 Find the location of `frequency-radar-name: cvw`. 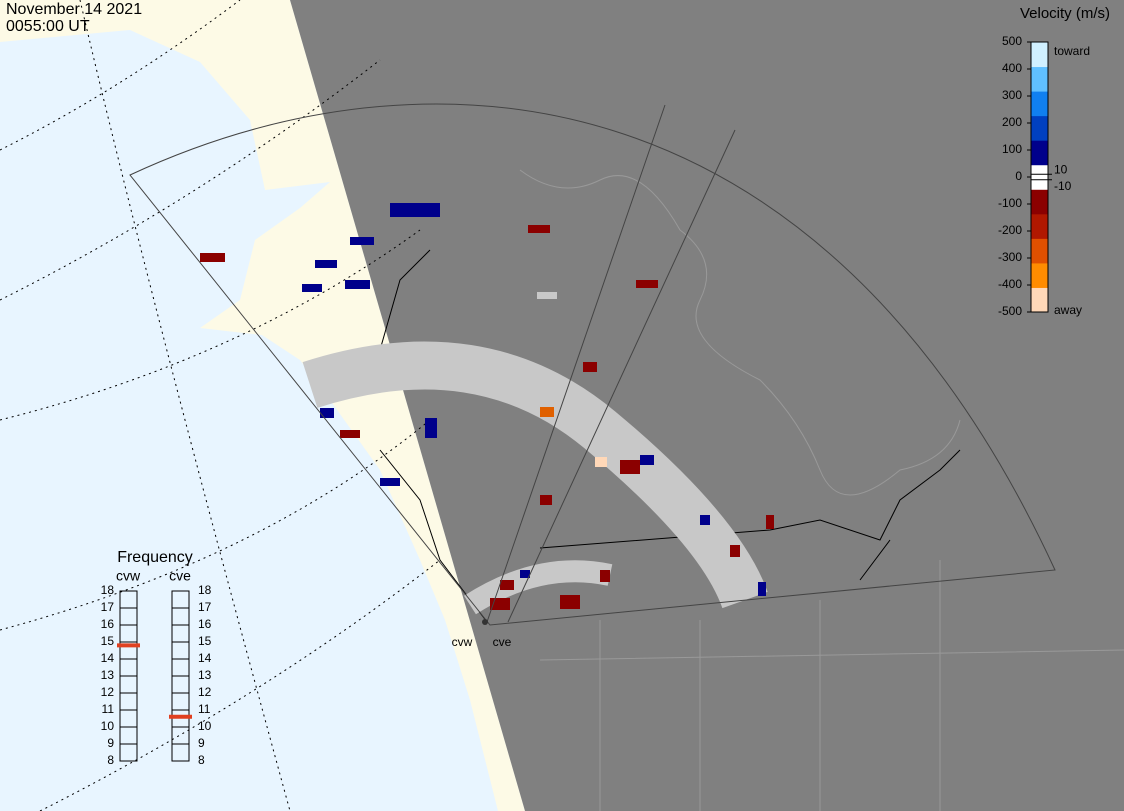

frequency-radar-name: cvw is located at coordinates (128, 576).